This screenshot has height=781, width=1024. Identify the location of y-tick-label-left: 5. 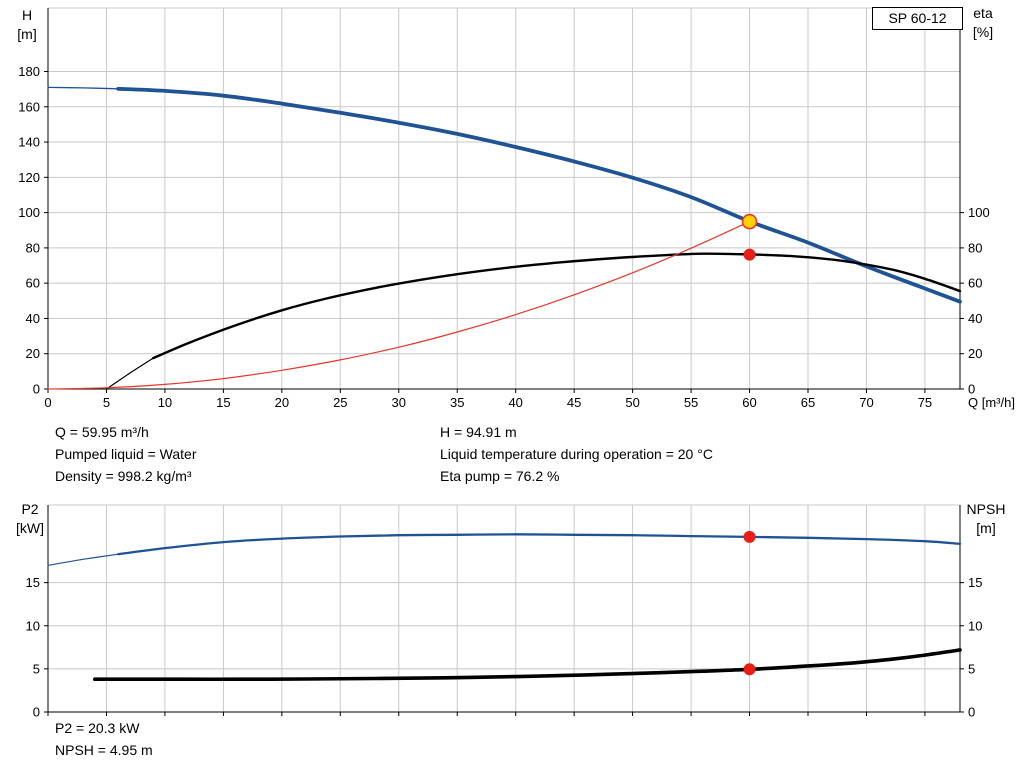
(36, 668).